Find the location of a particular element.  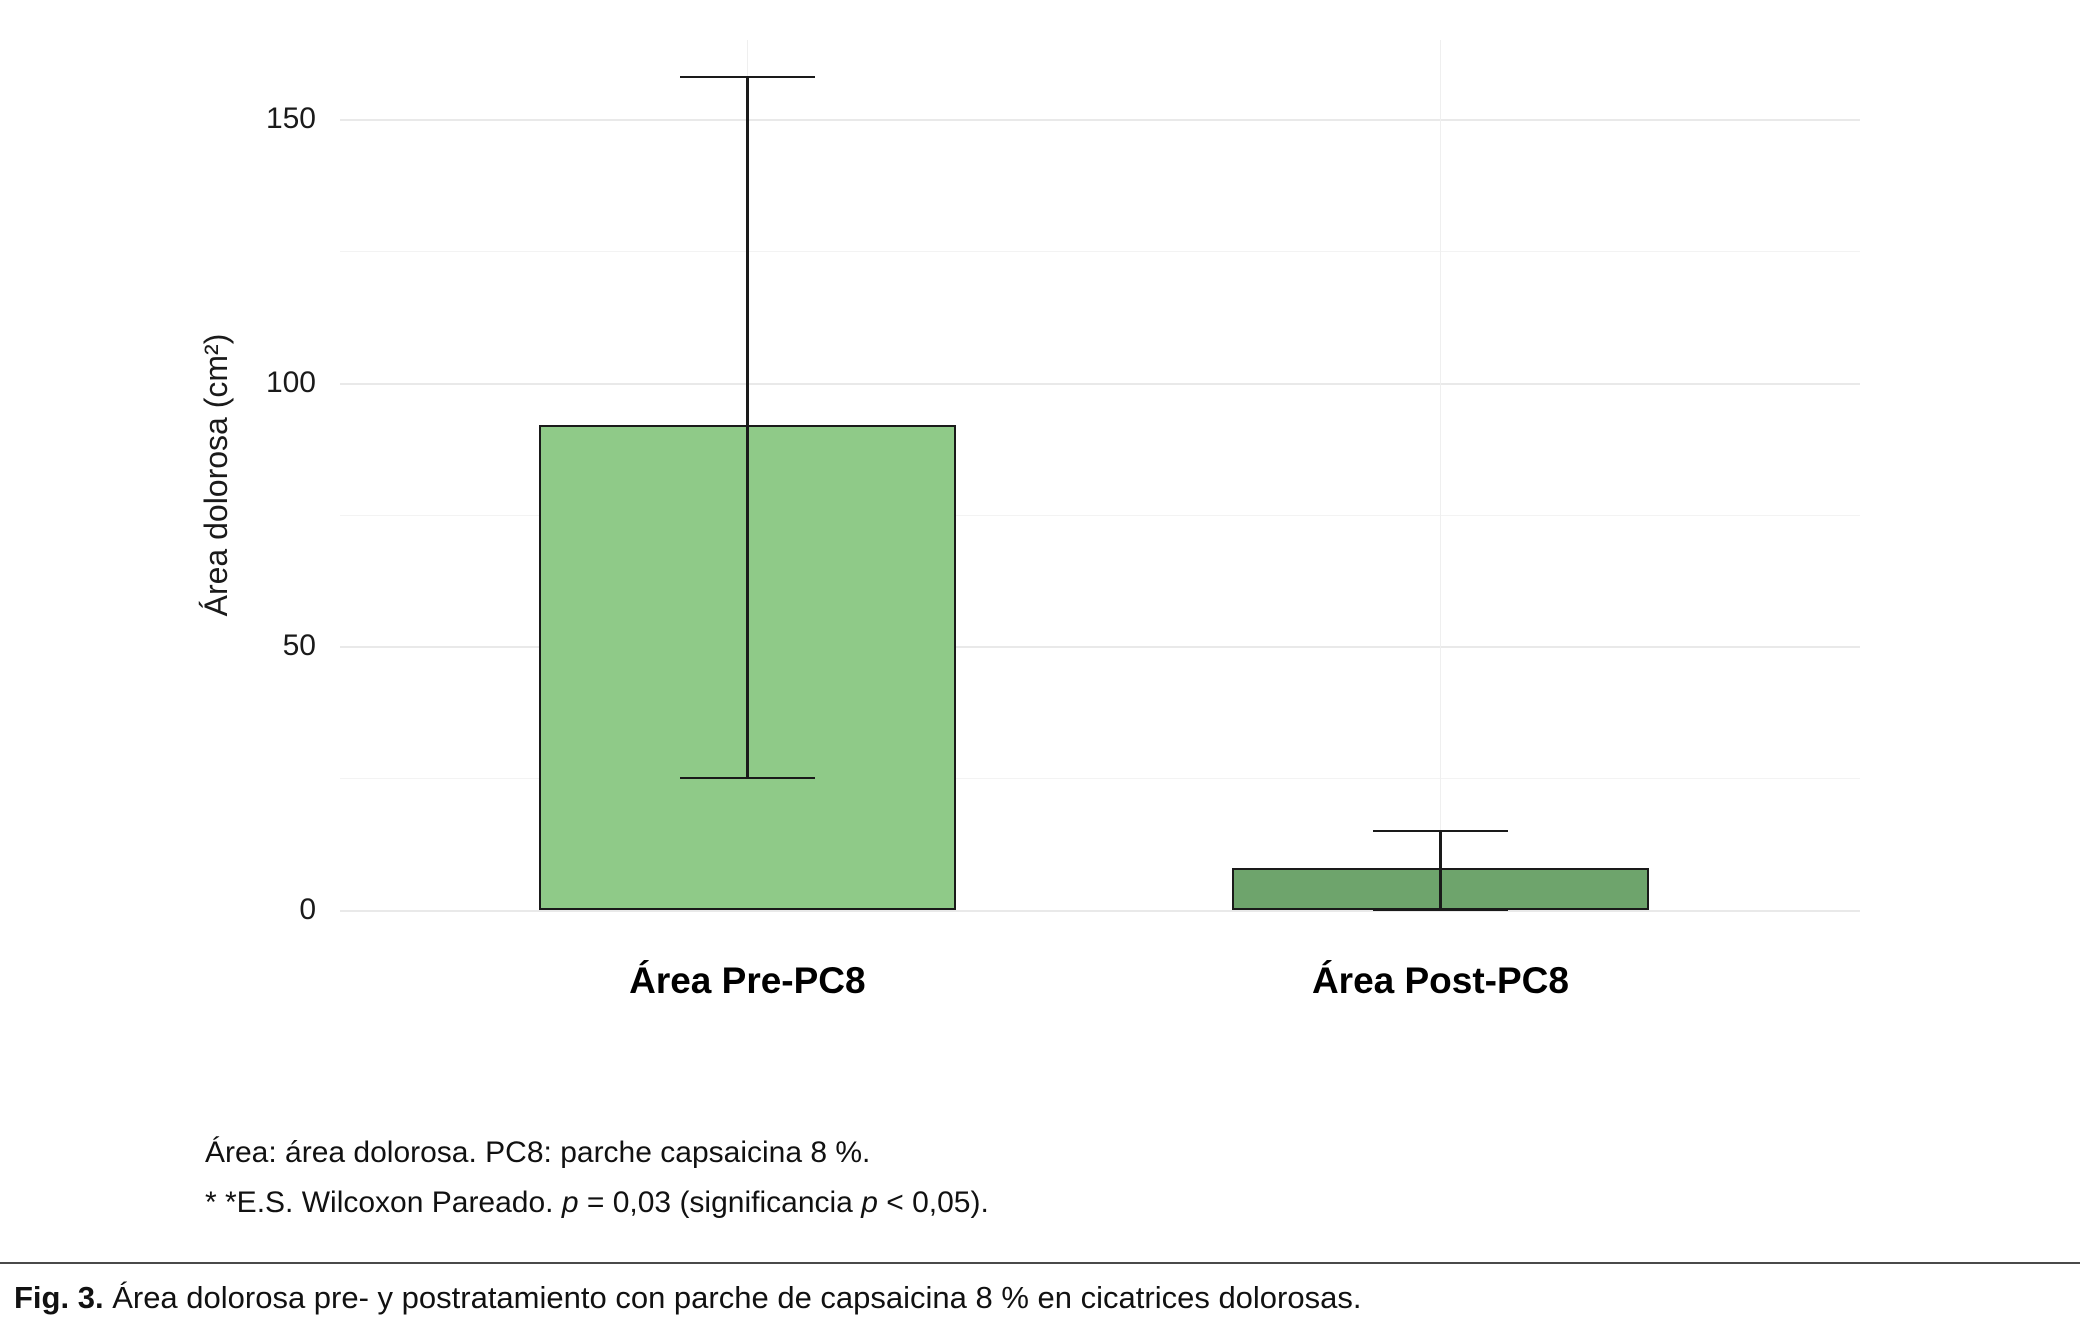

footnote-text-segment: = 0,03 (significancia is located at coordinates (720, 1202).